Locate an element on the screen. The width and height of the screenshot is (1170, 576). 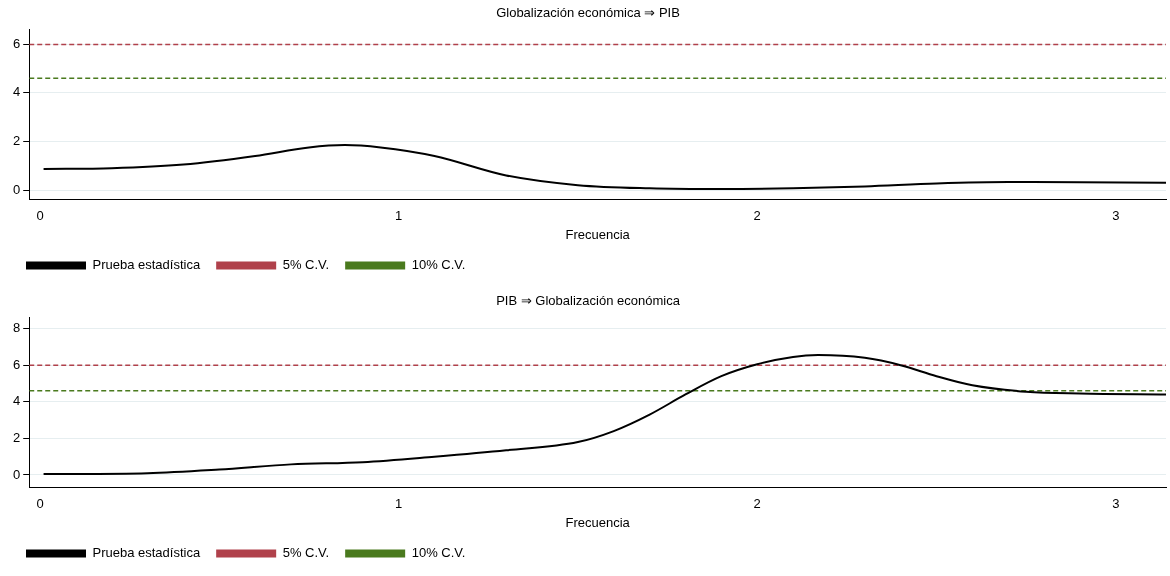
y-tick-label: 8 is located at coordinates (17, 328).